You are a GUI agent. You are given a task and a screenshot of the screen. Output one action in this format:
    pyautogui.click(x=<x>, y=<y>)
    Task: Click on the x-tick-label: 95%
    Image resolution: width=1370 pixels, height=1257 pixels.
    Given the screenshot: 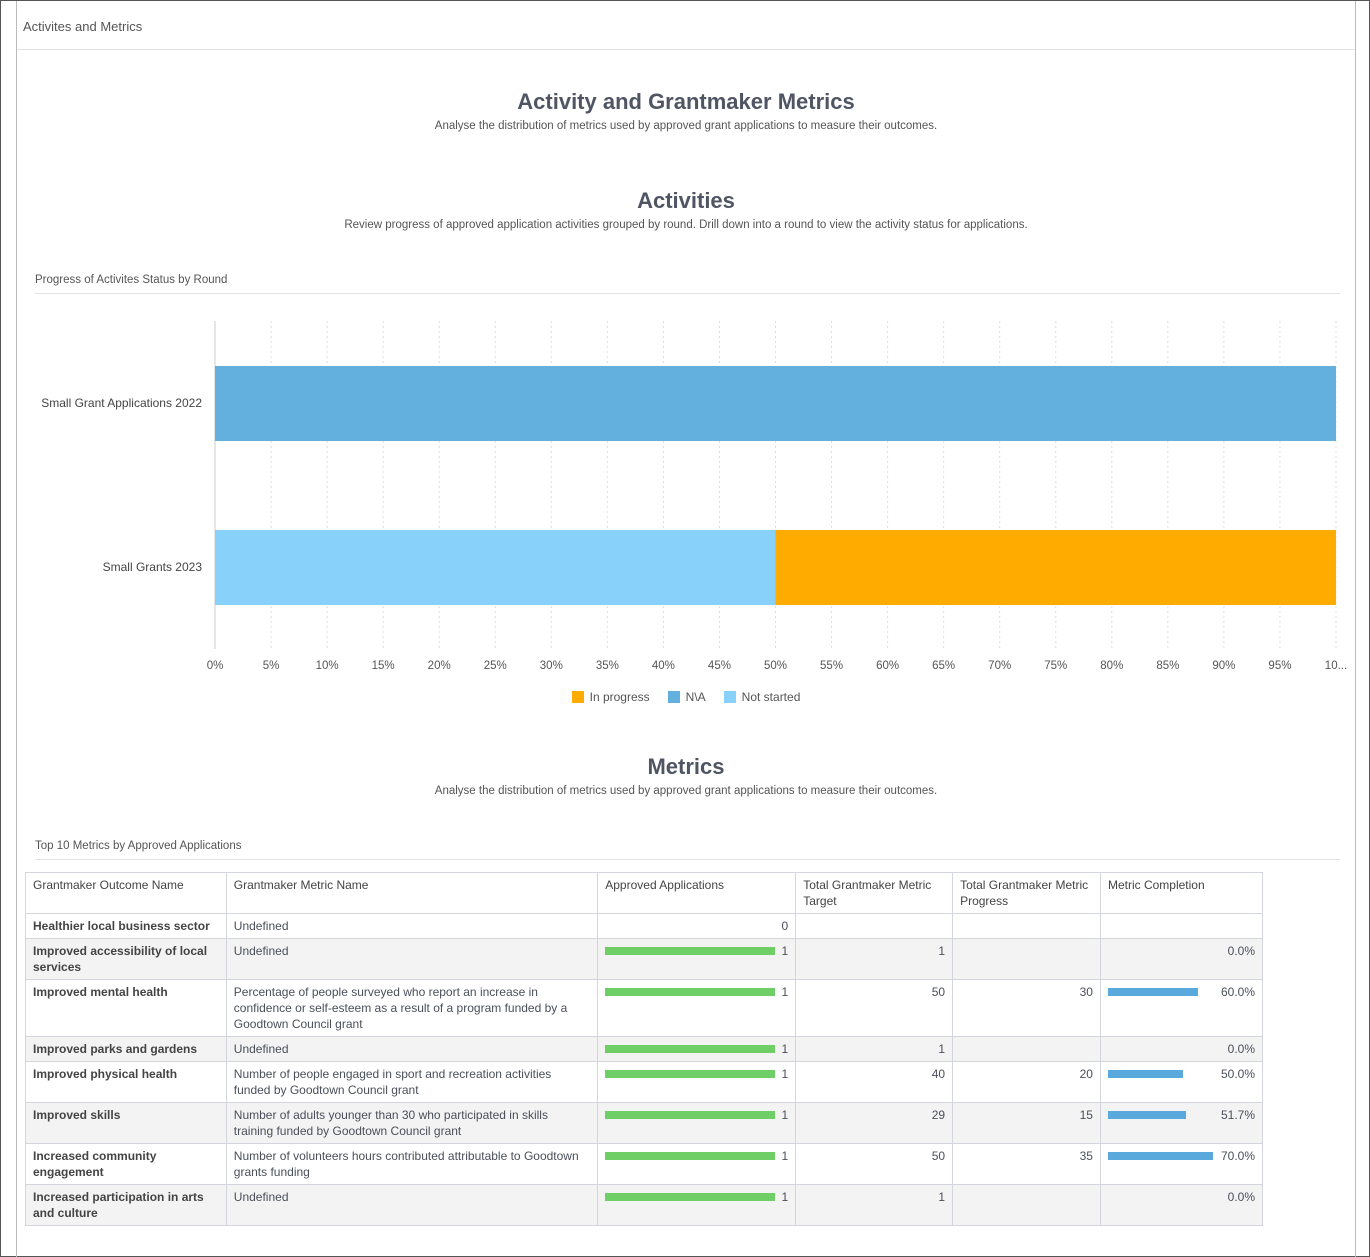 What is the action you would take?
    pyautogui.click(x=1279, y=666)
    